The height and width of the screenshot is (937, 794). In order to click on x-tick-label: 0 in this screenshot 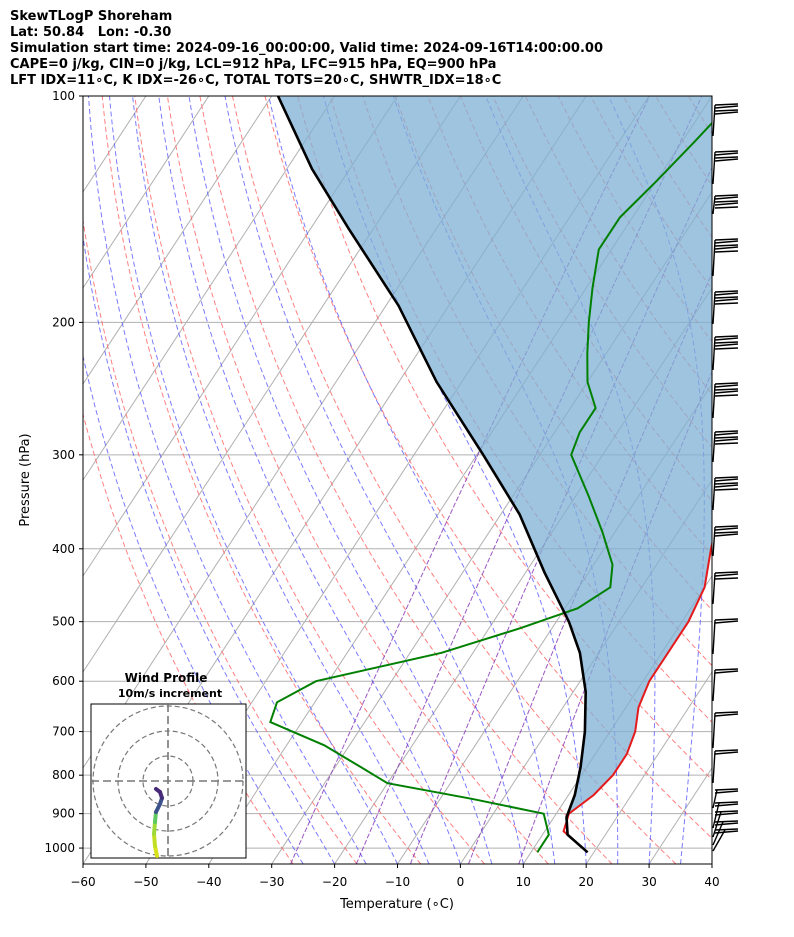, I will do `click(461, 882)`.